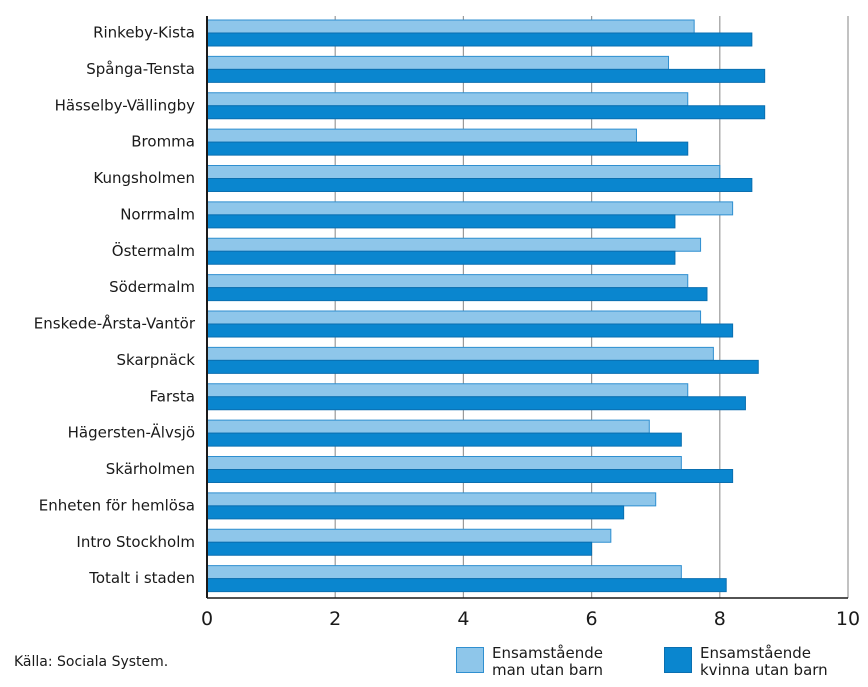 The height and width of the screenshot is (687, 868). What do you see at coordinates (592, 619) in the screenshot?
I see `x-tick-label: 6` at bounding box center [592, 619].